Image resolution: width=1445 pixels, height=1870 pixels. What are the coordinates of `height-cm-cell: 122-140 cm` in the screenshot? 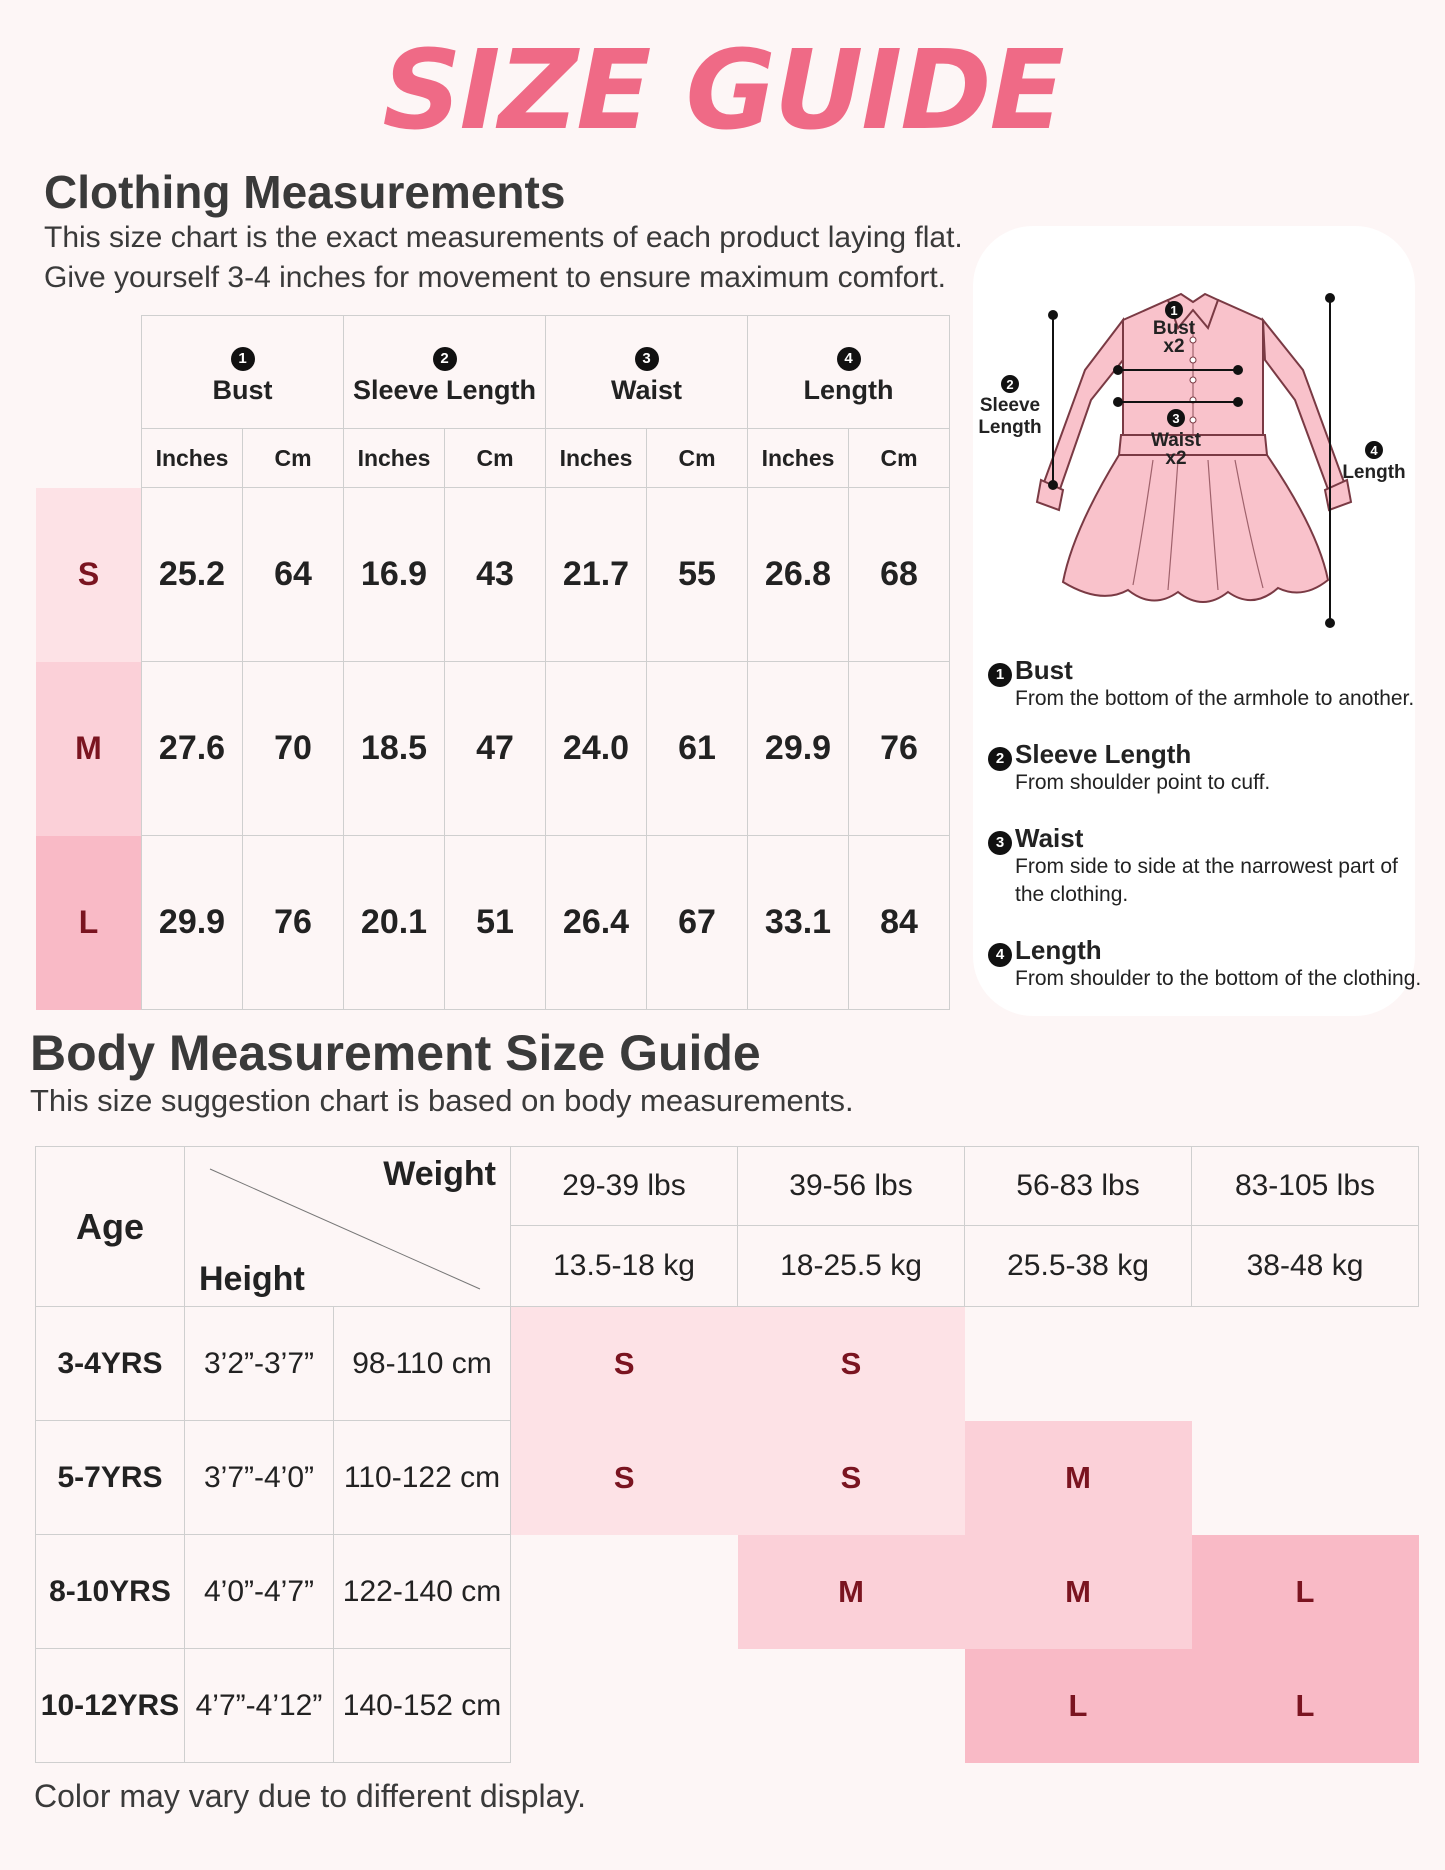 It's located at (422, 1591).